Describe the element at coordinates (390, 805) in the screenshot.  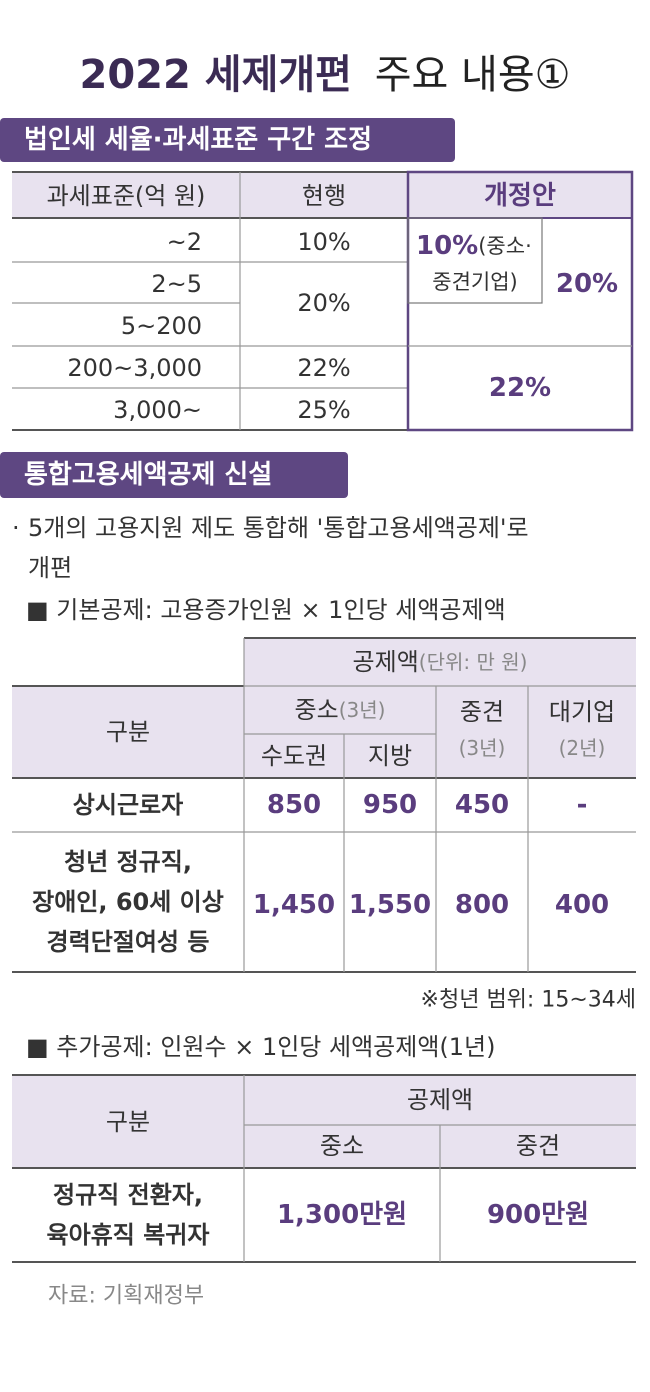
I see `cell-value: 950` at that location.